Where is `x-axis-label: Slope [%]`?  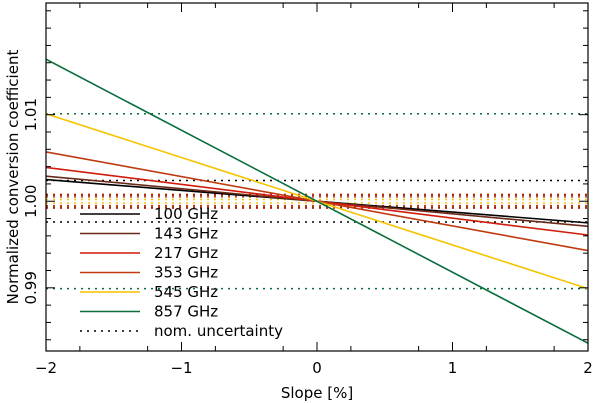
x-axis-label: Slope [%] is located at coordinates (317, 393).